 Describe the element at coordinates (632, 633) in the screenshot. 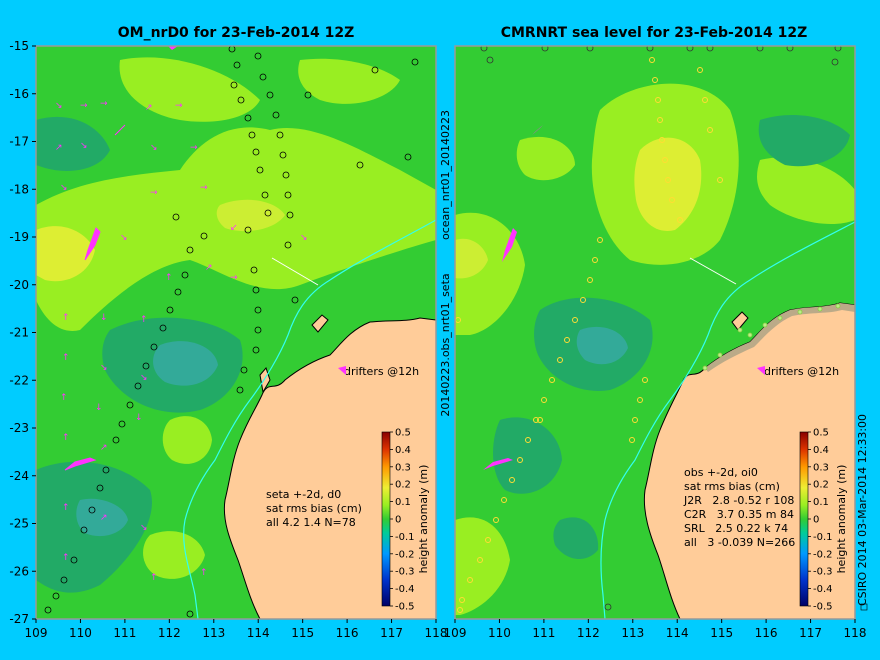

I see `right-x-tick-label: 113` at that location.